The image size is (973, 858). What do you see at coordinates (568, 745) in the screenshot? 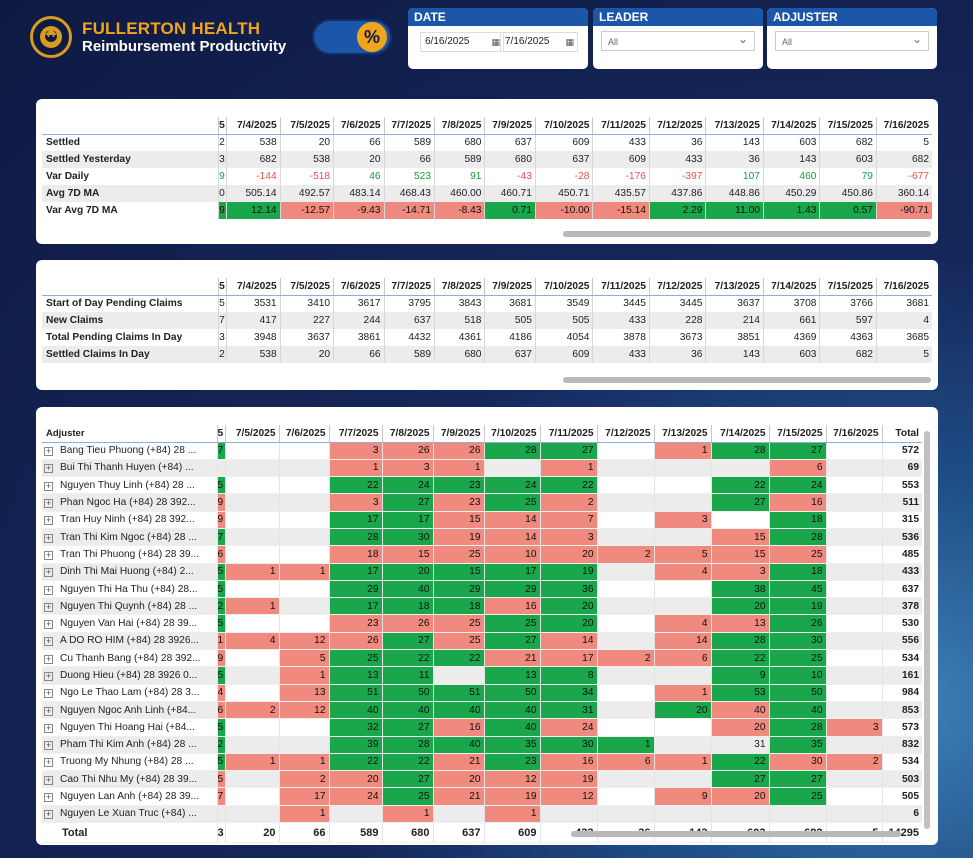
I see `value-cell: 30` at bounding box center [568, 745].